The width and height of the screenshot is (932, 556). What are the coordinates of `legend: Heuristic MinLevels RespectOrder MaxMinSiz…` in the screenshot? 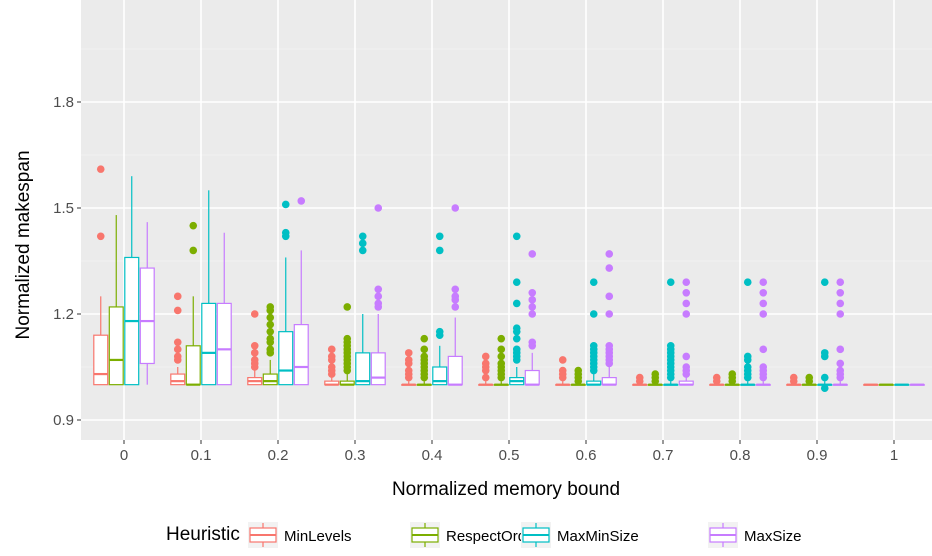 It's located at (484, 535).